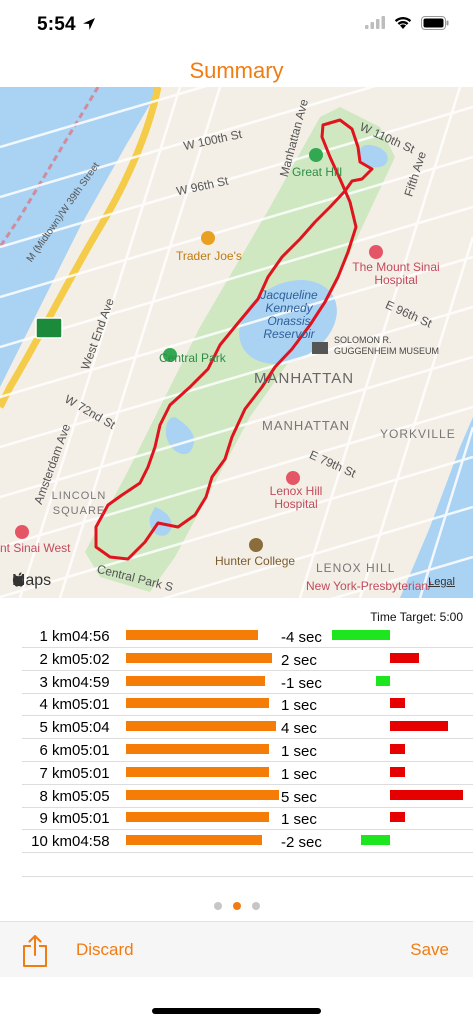  I want to click on split-distance: 6 km, so click(55, 750).